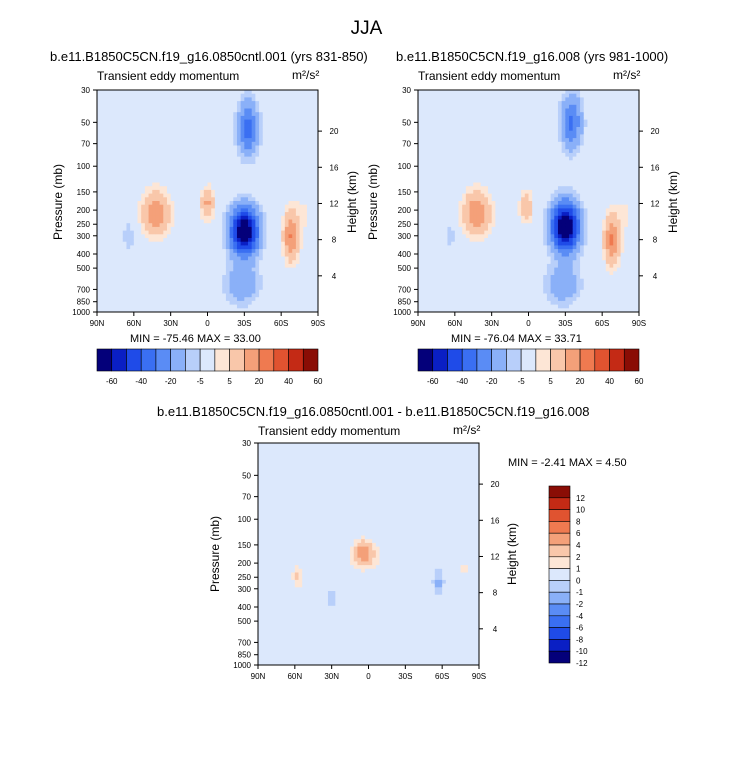  Describe the element at coordinates (84, 192) in the screenshot. I see `y-tick-label: 150` at that location.